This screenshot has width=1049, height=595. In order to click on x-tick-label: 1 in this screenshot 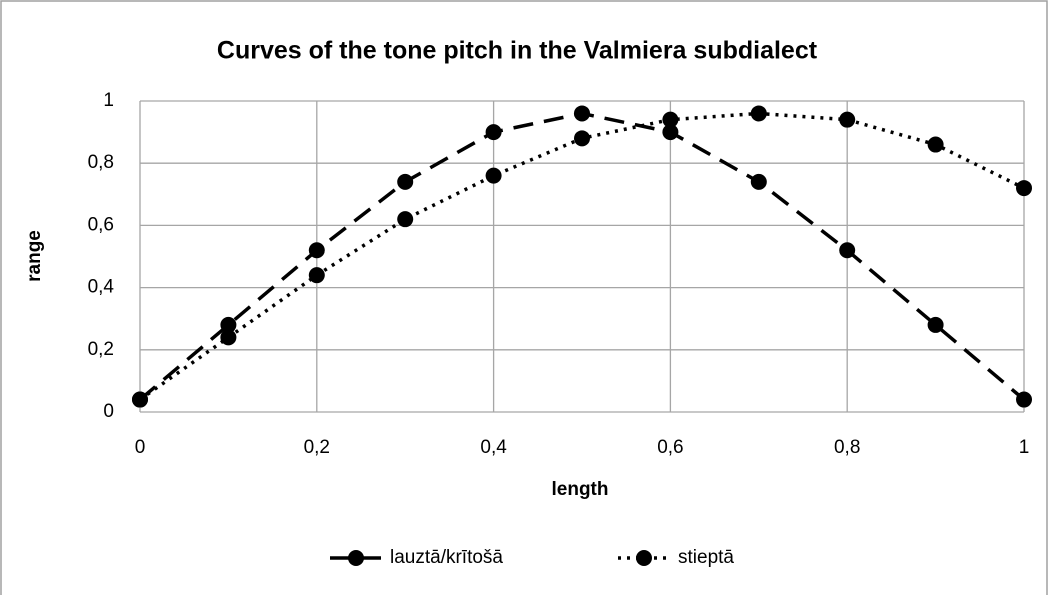, I will do `click(1024, 447)`.